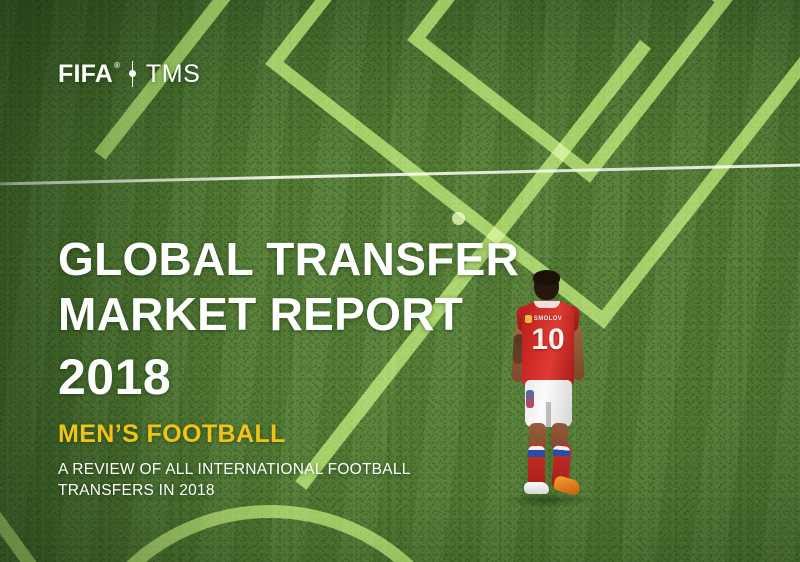 Image resolution: width=800 pixels, height=562 pixels. Describe the element at coordinates (85, 73) in the screenshot. I see `logo-fifa-wordmark: FIFA` at that location.